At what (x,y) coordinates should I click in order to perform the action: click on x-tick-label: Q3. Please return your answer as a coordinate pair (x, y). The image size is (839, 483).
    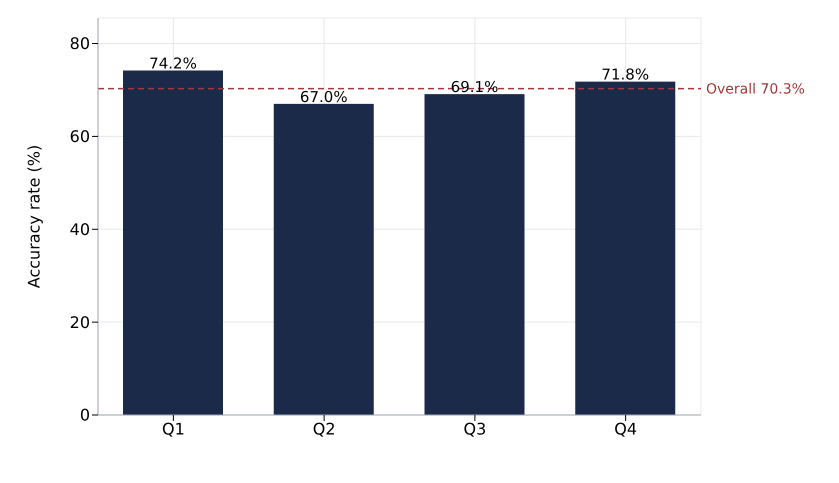
    Looking at the image, I should click on (474, 428).